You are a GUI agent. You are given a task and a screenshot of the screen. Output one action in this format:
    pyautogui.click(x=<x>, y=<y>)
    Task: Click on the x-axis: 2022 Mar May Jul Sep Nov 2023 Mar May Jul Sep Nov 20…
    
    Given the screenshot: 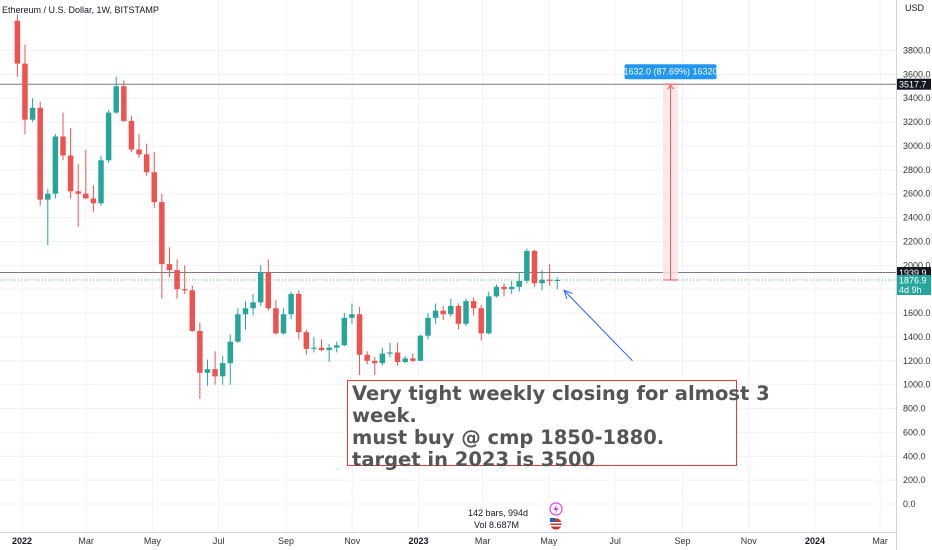 What is the action you would take?
    pyautogui.click(x=448, y=539)
    